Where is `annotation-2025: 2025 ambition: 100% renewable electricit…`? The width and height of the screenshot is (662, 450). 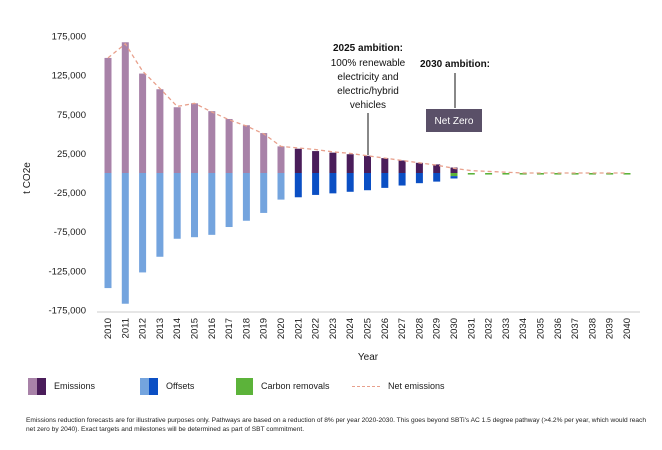 annotation-2025: 2025 ambition: 100% renewable electricit… is located at coordinates (368, 99).